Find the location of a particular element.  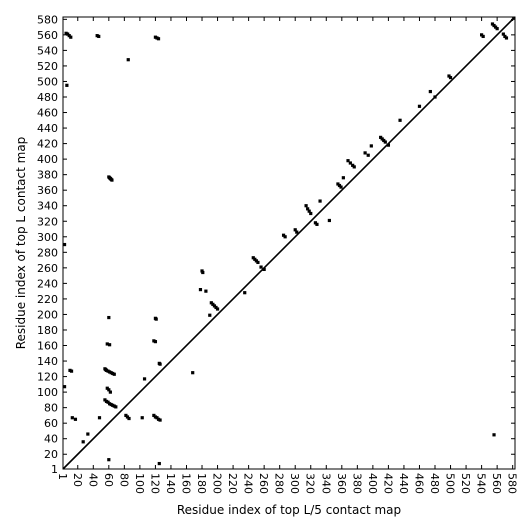

y-tick-label: 320 is located at coordinates (47, 221).